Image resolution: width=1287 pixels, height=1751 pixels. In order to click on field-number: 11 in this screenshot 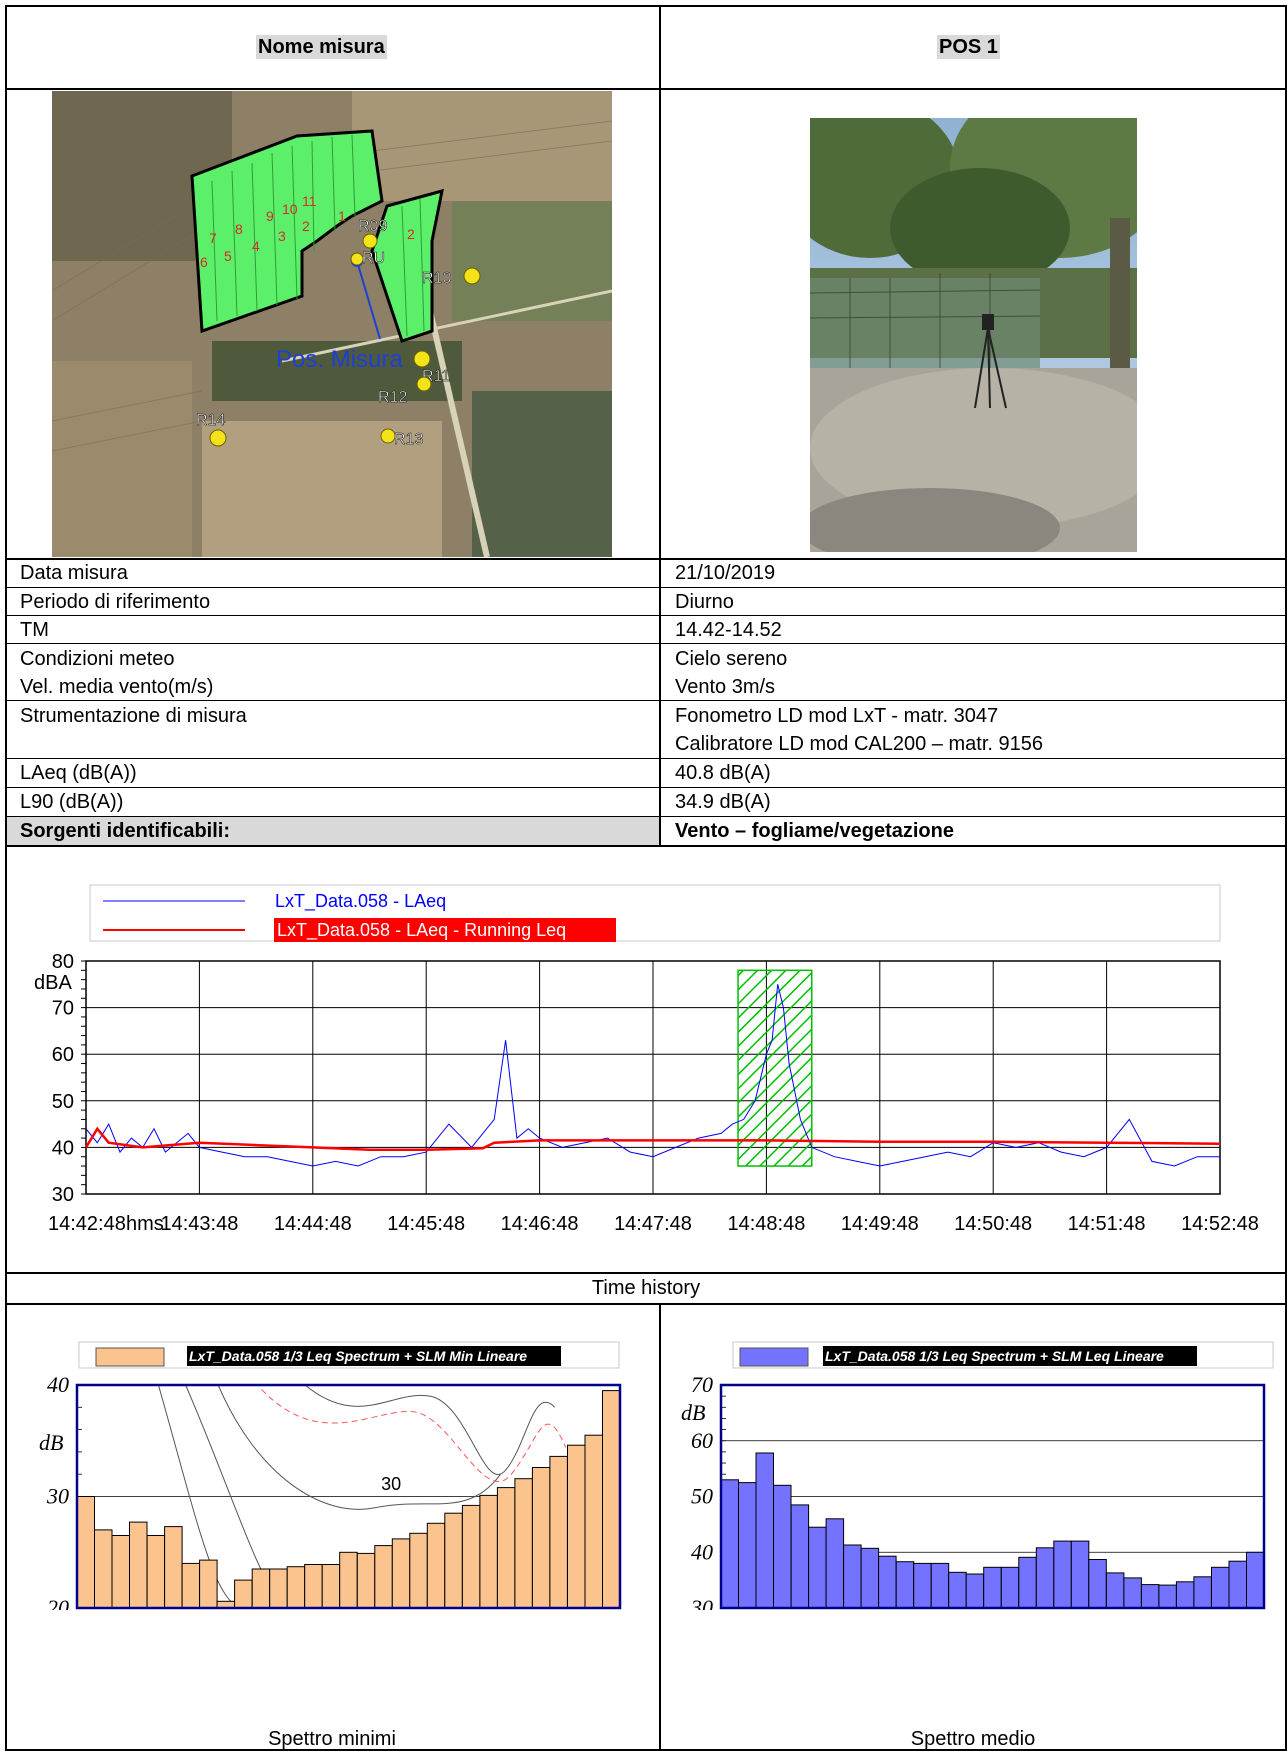, I will do `click(309, 201)`.